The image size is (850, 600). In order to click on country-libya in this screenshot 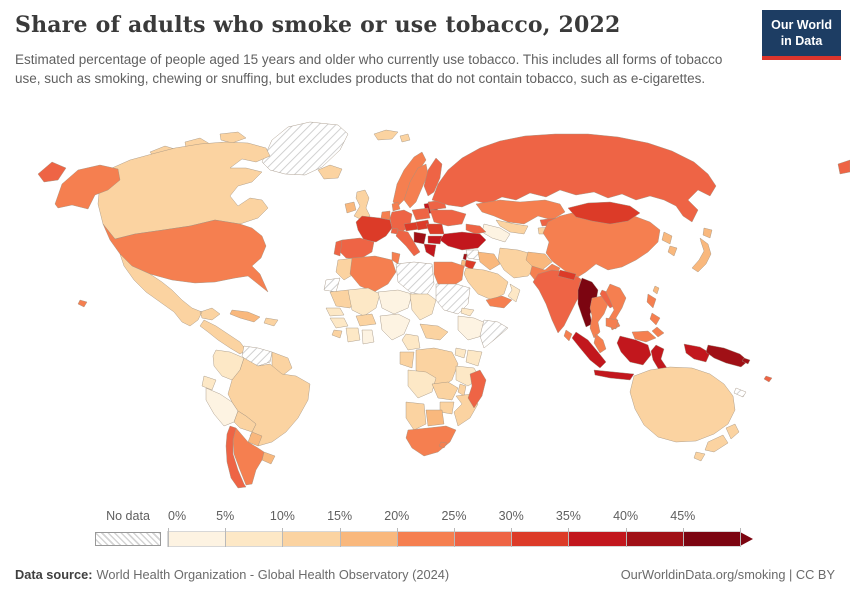, I will do `click(415, 279)`.